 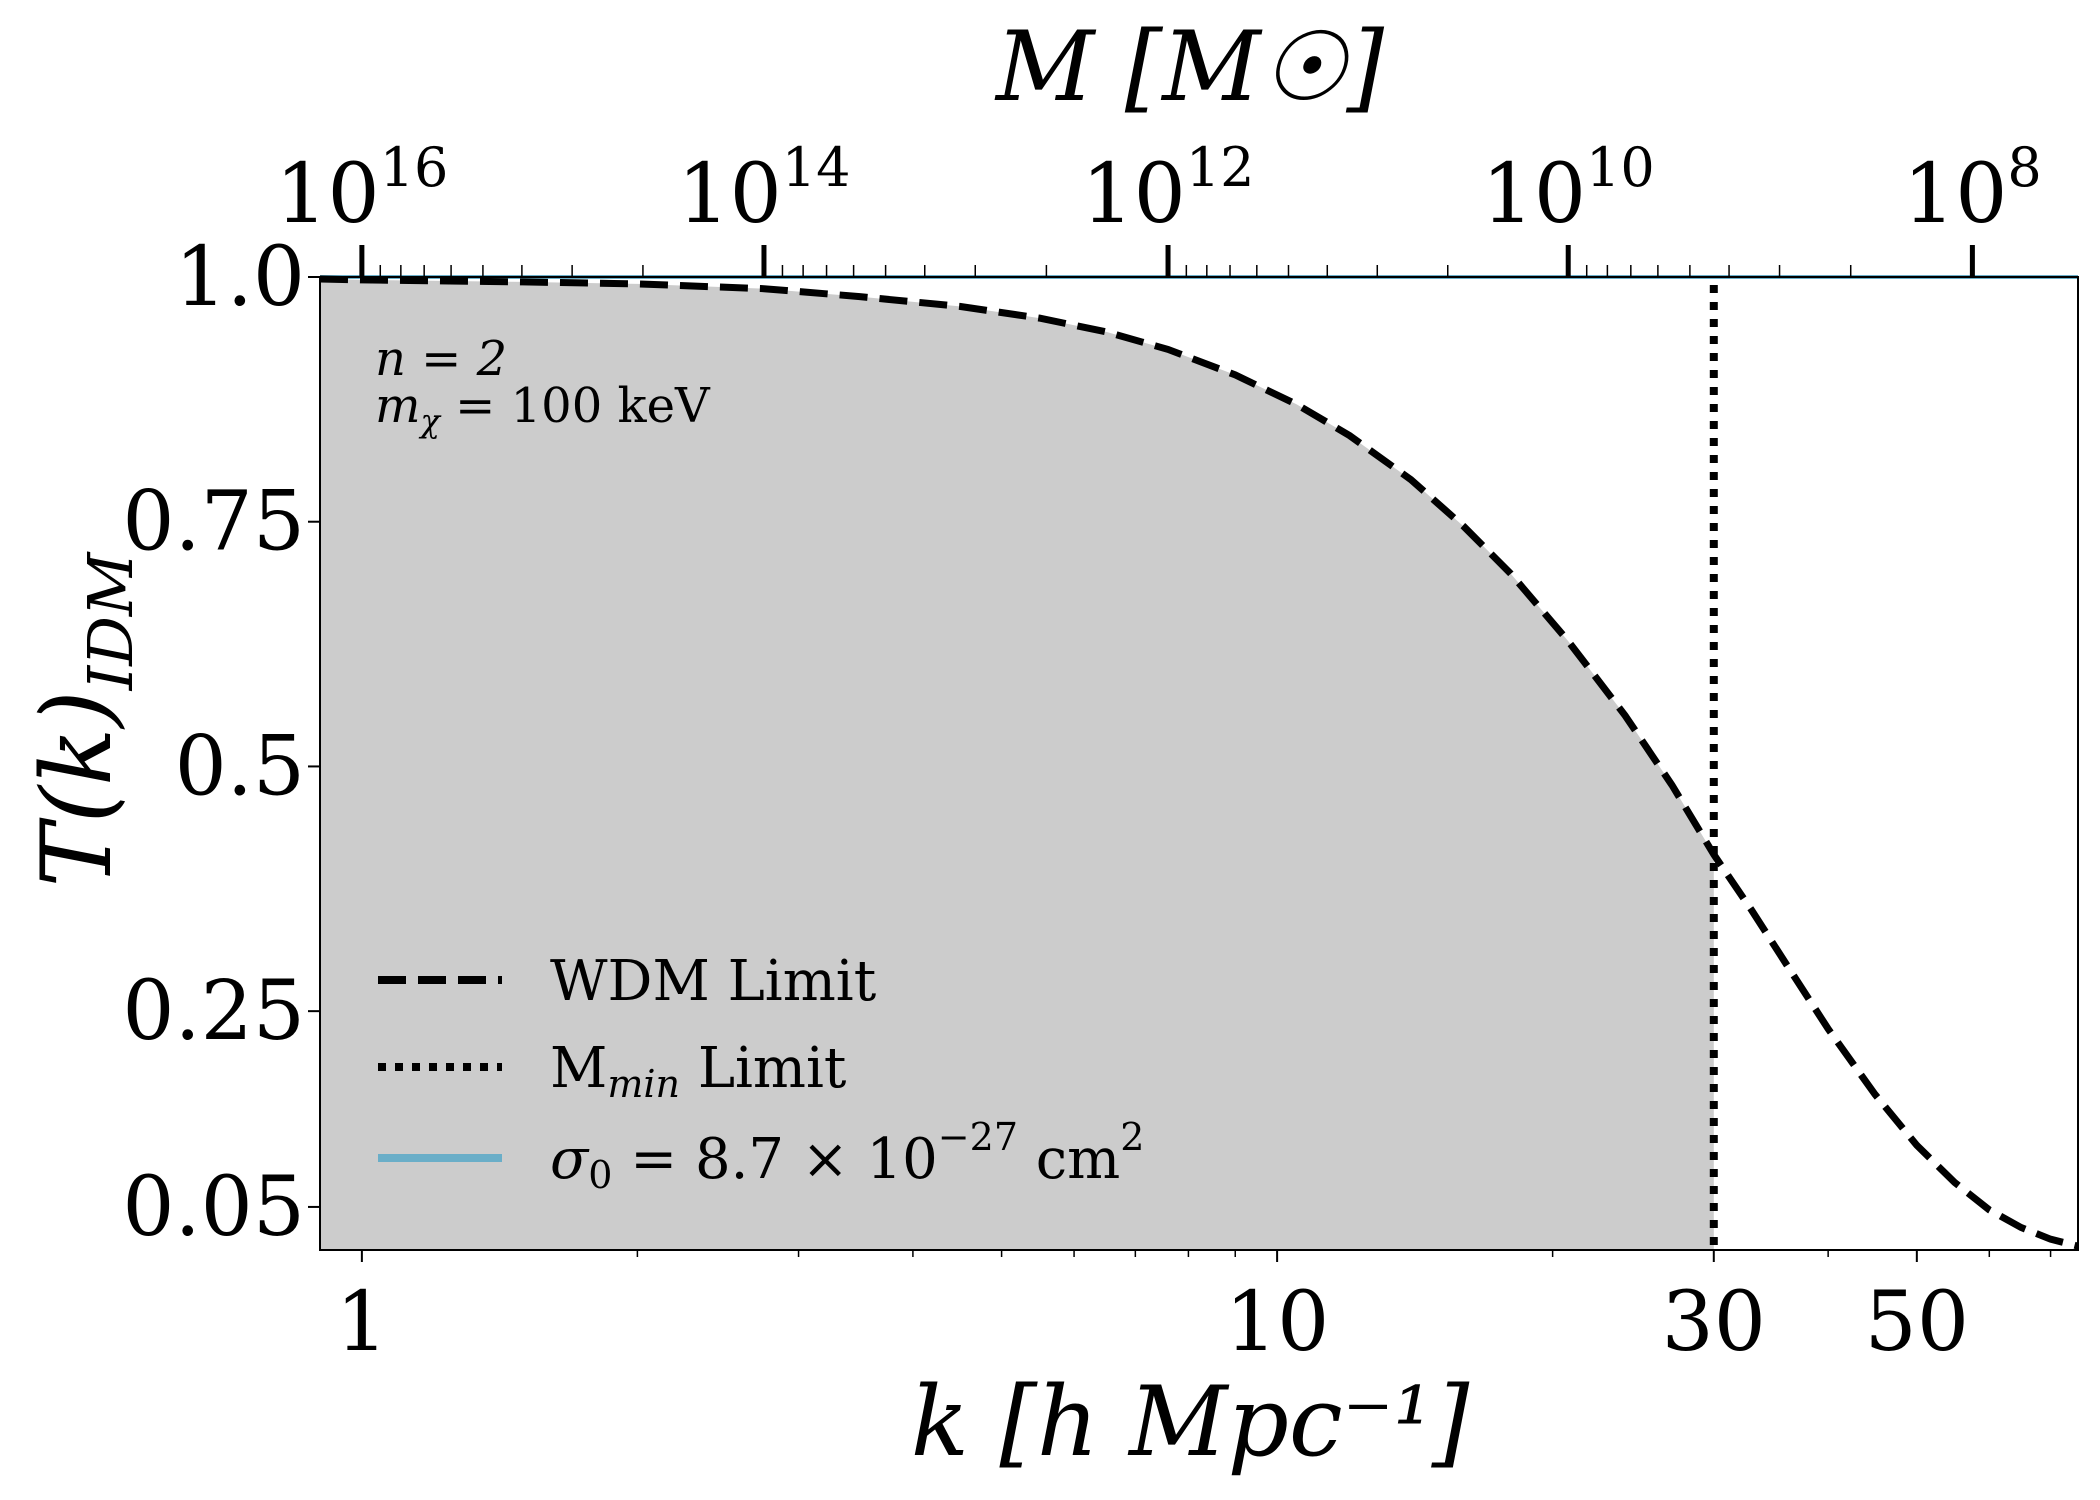 I want to click on legend-sigma-exp2: 2, so click(x=1132, y=1137).